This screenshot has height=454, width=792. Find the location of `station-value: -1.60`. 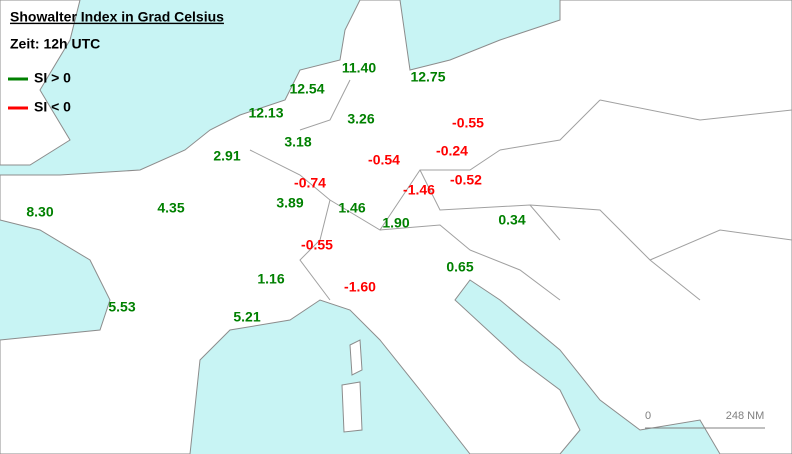

station-value: -1.60 is located at coordinates (360, 287).